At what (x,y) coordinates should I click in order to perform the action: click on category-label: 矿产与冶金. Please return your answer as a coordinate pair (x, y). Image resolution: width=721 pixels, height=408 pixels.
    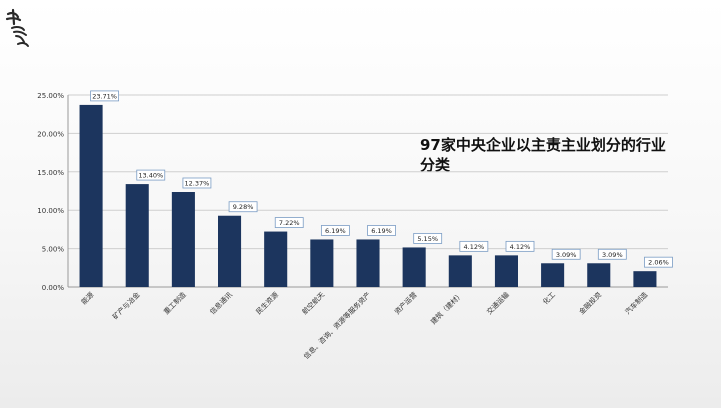
    Looking at the image, I should click on (126, 305).